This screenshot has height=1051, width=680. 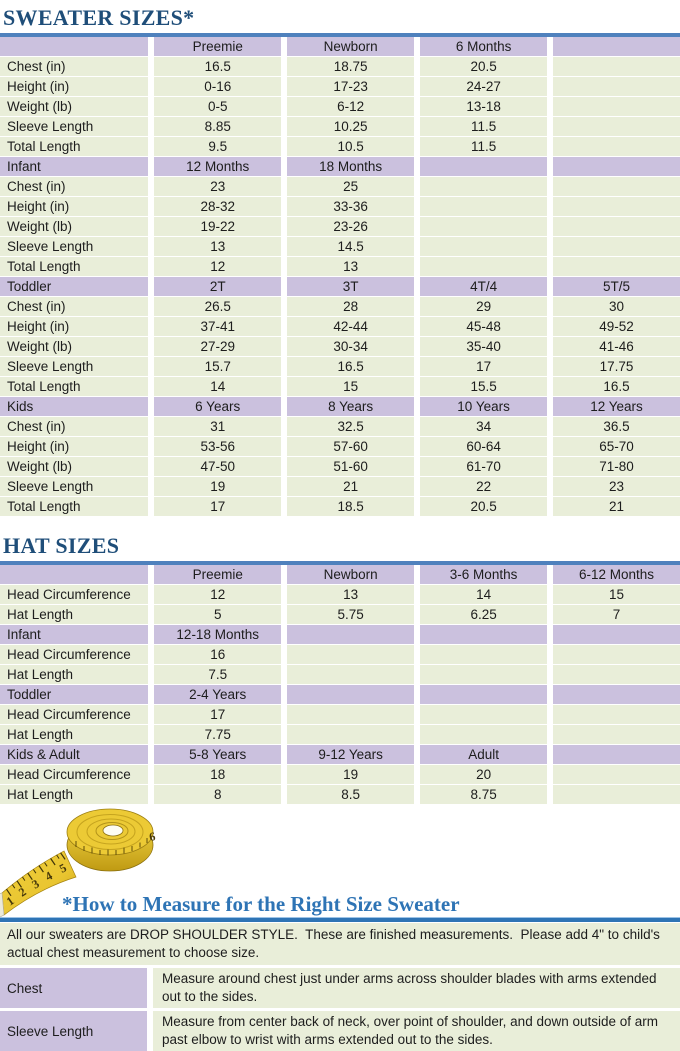 What do you see at coordinates (215, 127) in the screenshot?
I see `size-value: 8.85` at bounding box center [215, 127].